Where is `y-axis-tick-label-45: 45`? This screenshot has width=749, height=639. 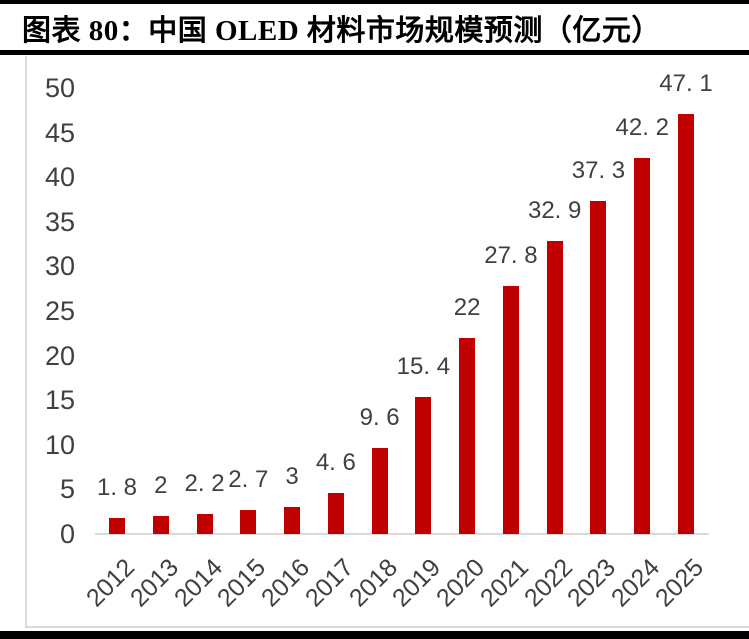
y-axis-tick-label-45: 45 is located at coordinates (59, 132).